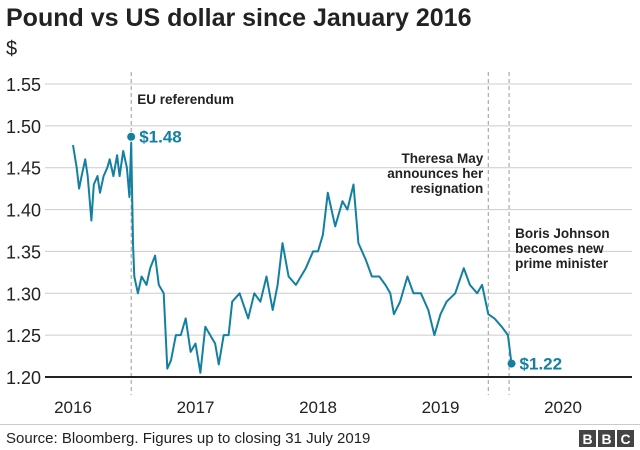 The image size is (640, 450). What do you see at coordinates (23, 252) in the screenshot?
I see `y-tick-label: 1.35` at bounding box center [23, 252].